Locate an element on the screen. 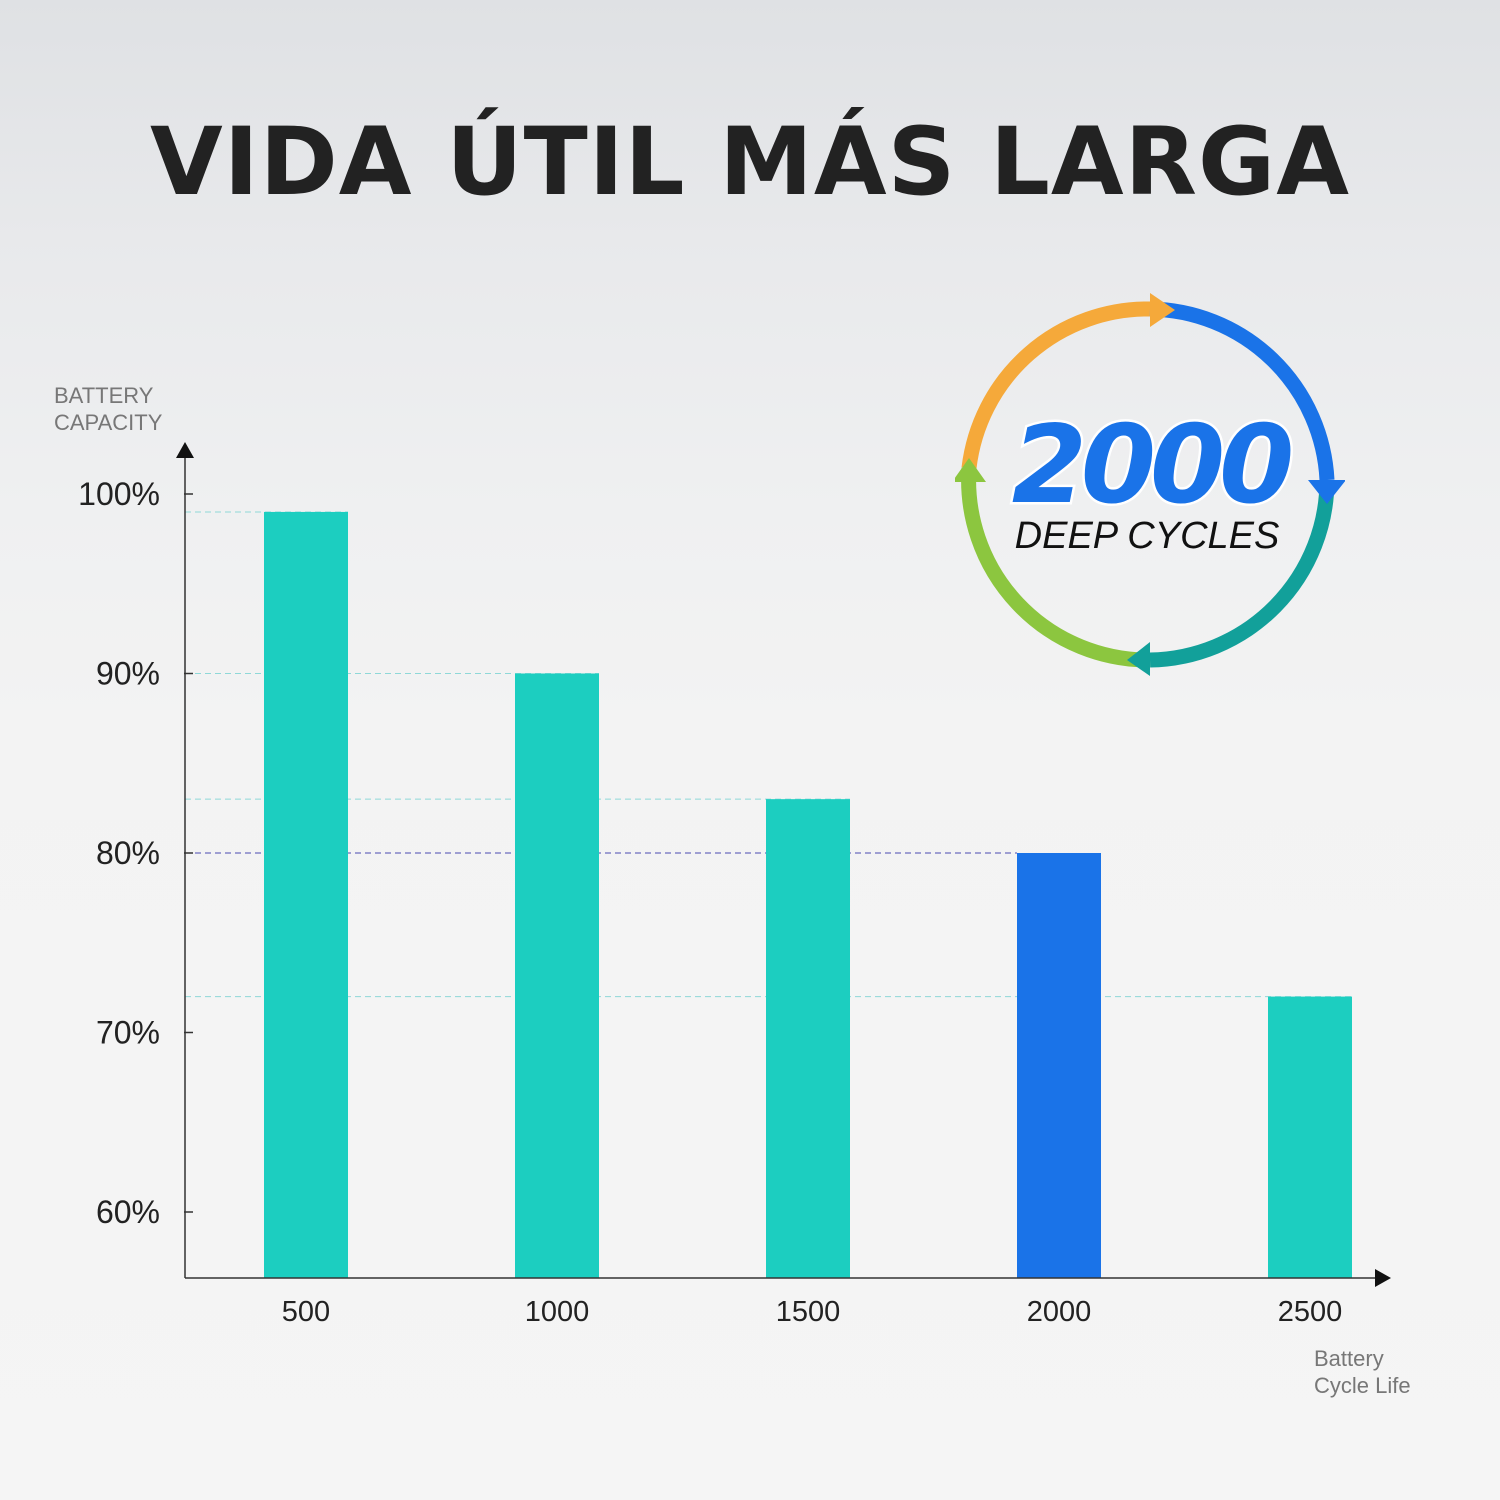 Image resolution: width=1500 pixels, height=1500 pixels. y-axis-label-line1: BATTERY is located at coordinates (104, 395).